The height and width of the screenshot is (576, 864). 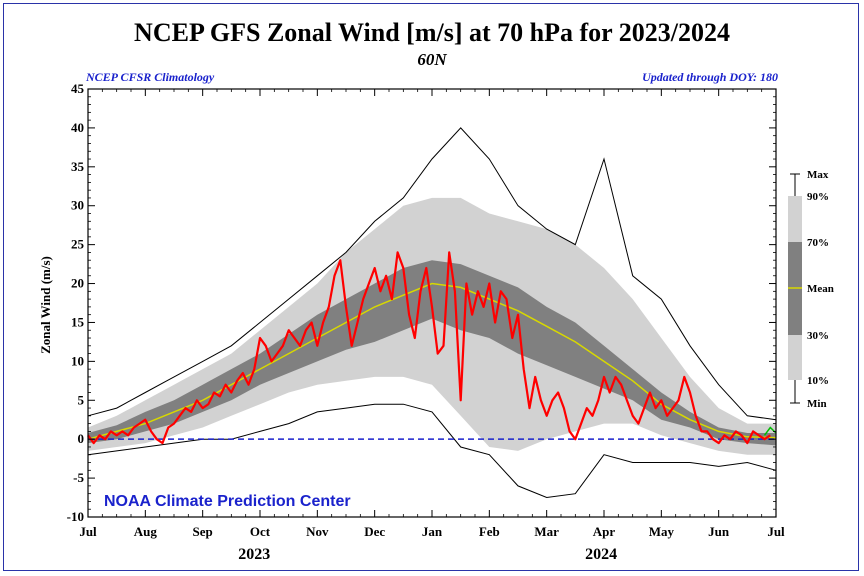 What do you see at coordinates (78, 321) in the screenshot?
I see `y-tick-label: 15` at bounding box center [78, 321].